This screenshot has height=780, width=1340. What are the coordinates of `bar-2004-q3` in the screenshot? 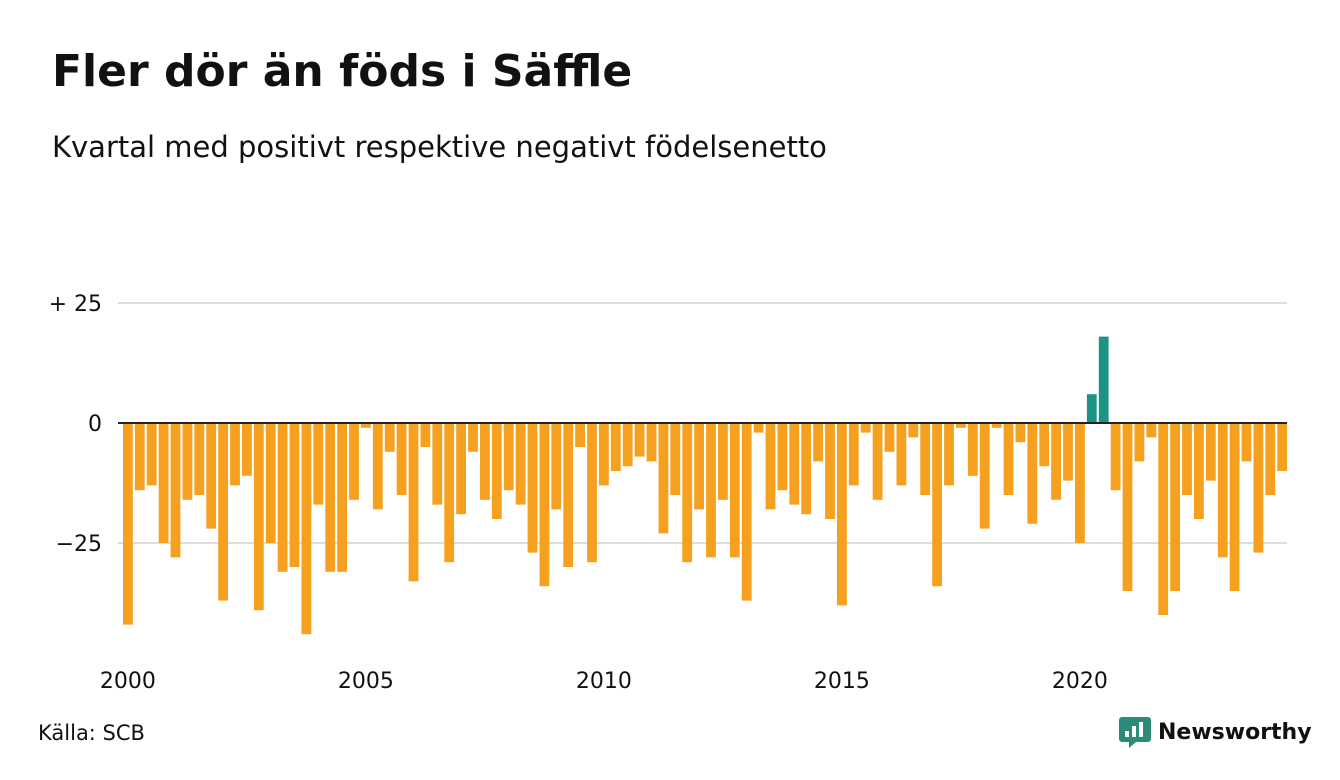 It's located at (342, 497).